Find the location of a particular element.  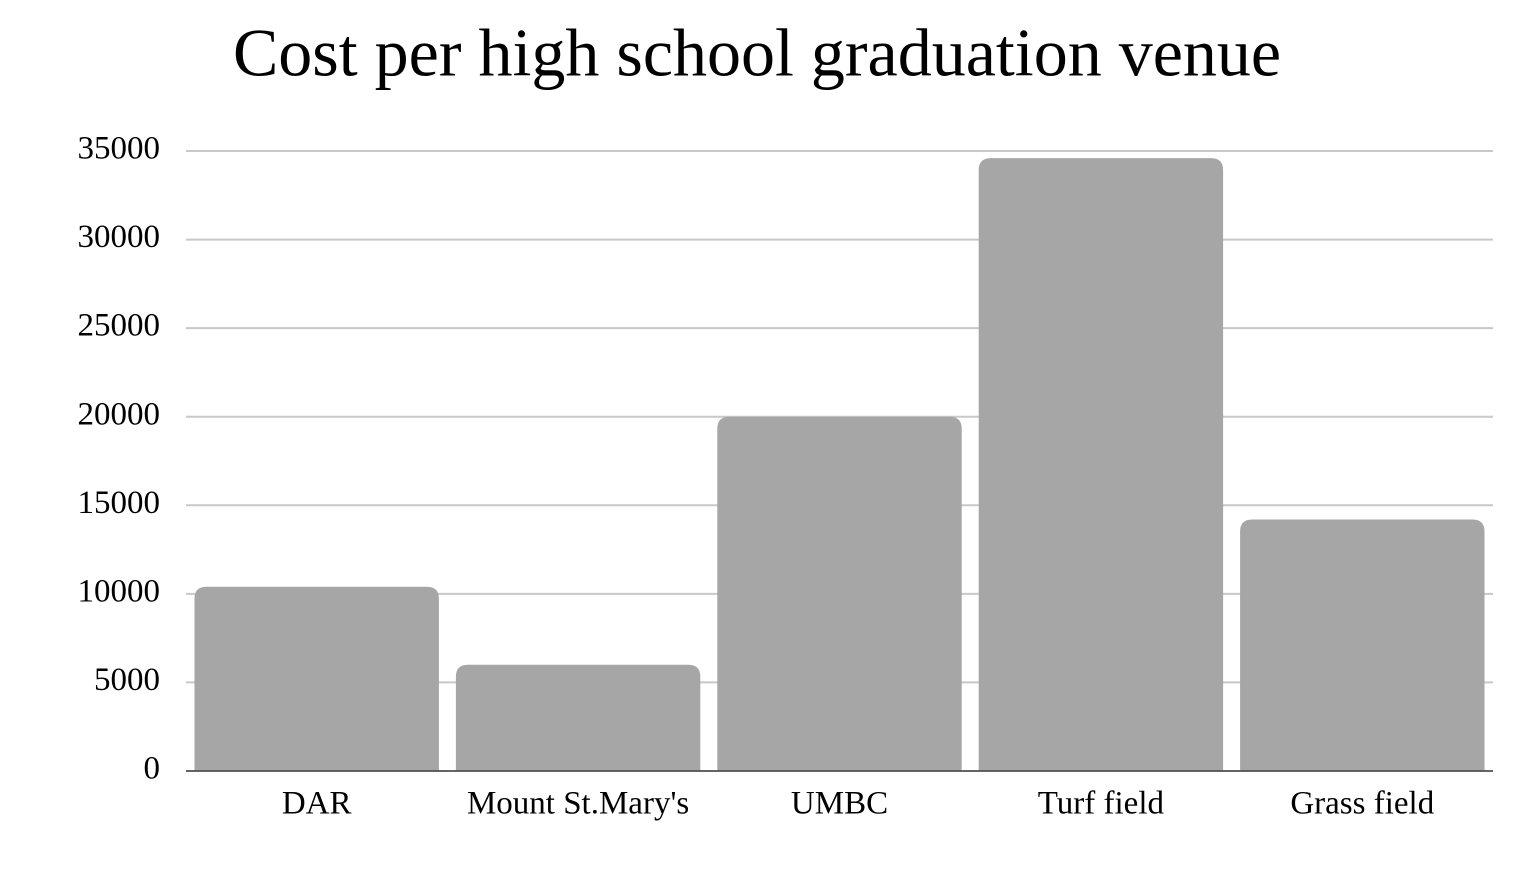

y-tick-label: 20000 is located at coordinates (119, 414).